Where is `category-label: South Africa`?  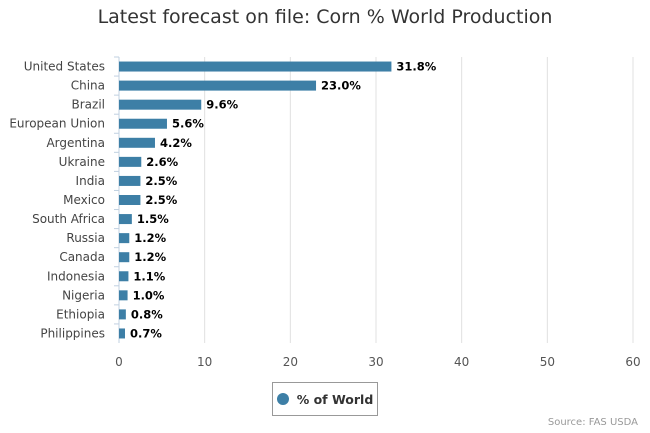
category-label: South Africa is located at coordinates (68, 219).